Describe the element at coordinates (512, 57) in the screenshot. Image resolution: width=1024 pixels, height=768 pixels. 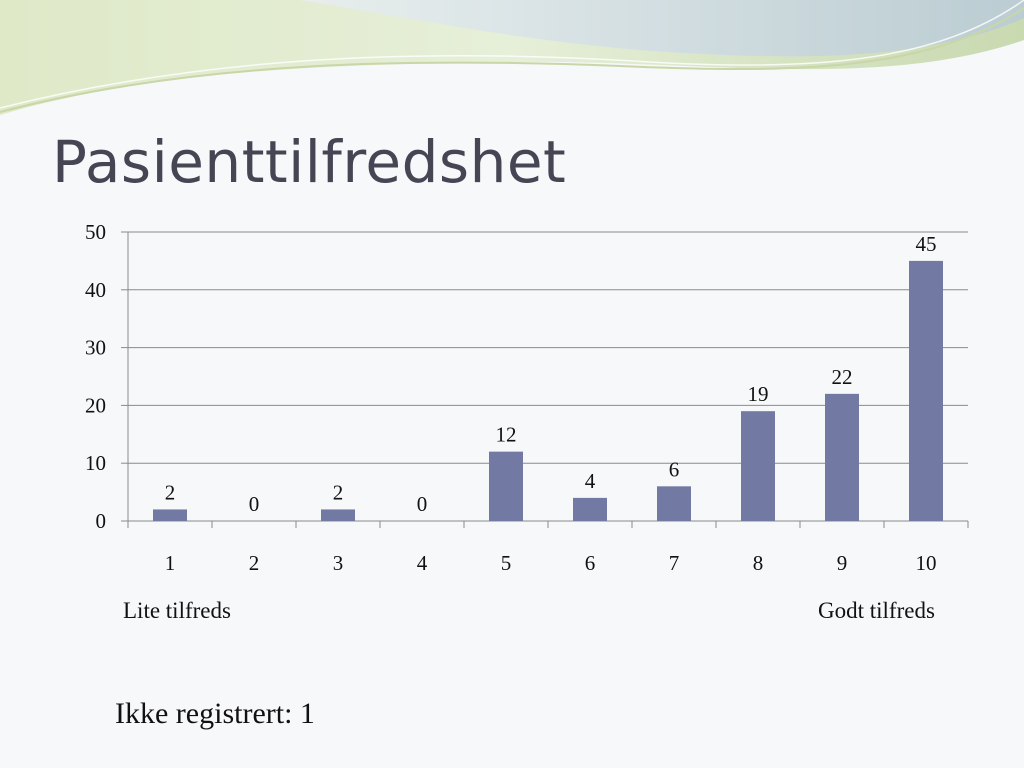
I see `header-wave-decoration` at that location.